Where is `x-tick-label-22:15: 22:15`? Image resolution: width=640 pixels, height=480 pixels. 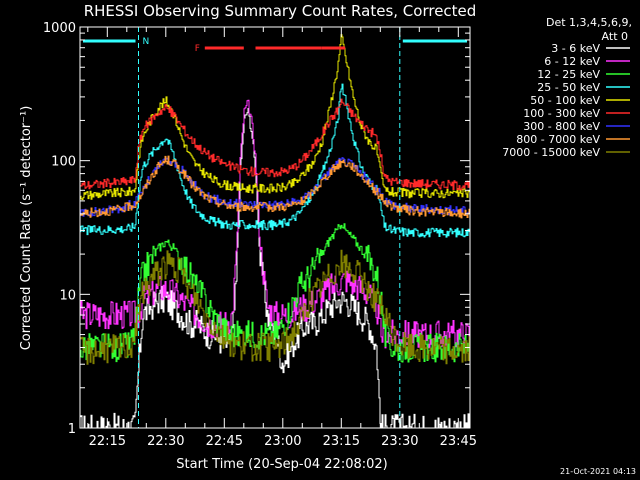
x-tick-label-22:15: 22:15 is located at coordinates (107, 441).